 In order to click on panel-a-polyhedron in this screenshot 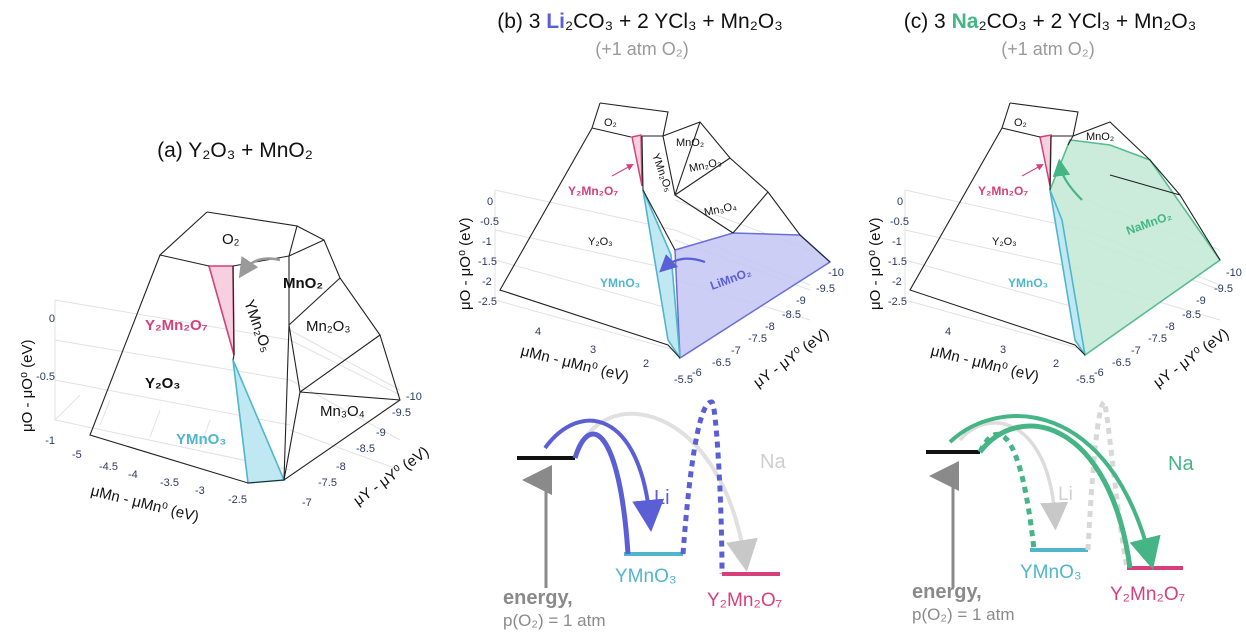, I will do `click(245, 347)`.